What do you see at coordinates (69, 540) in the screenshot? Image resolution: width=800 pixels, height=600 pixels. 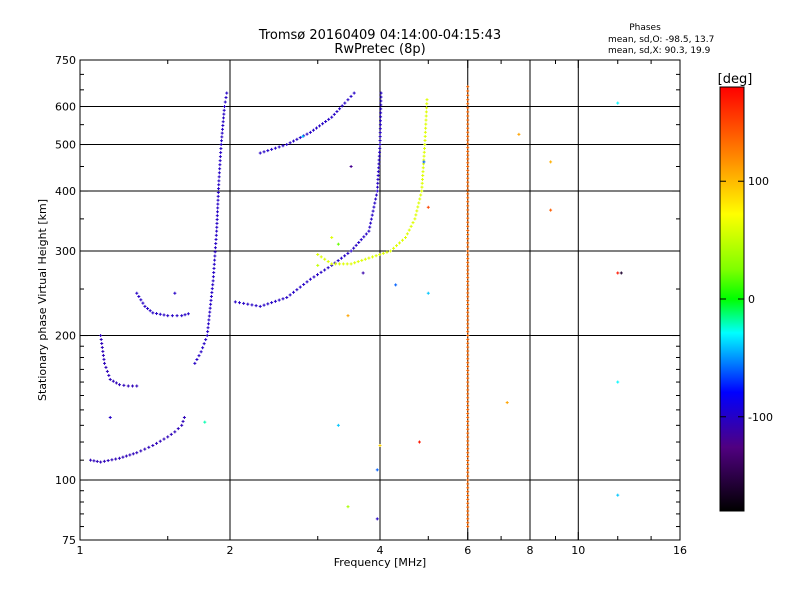 I see `y-tick-label: 75` at bounding box center [69, 540].